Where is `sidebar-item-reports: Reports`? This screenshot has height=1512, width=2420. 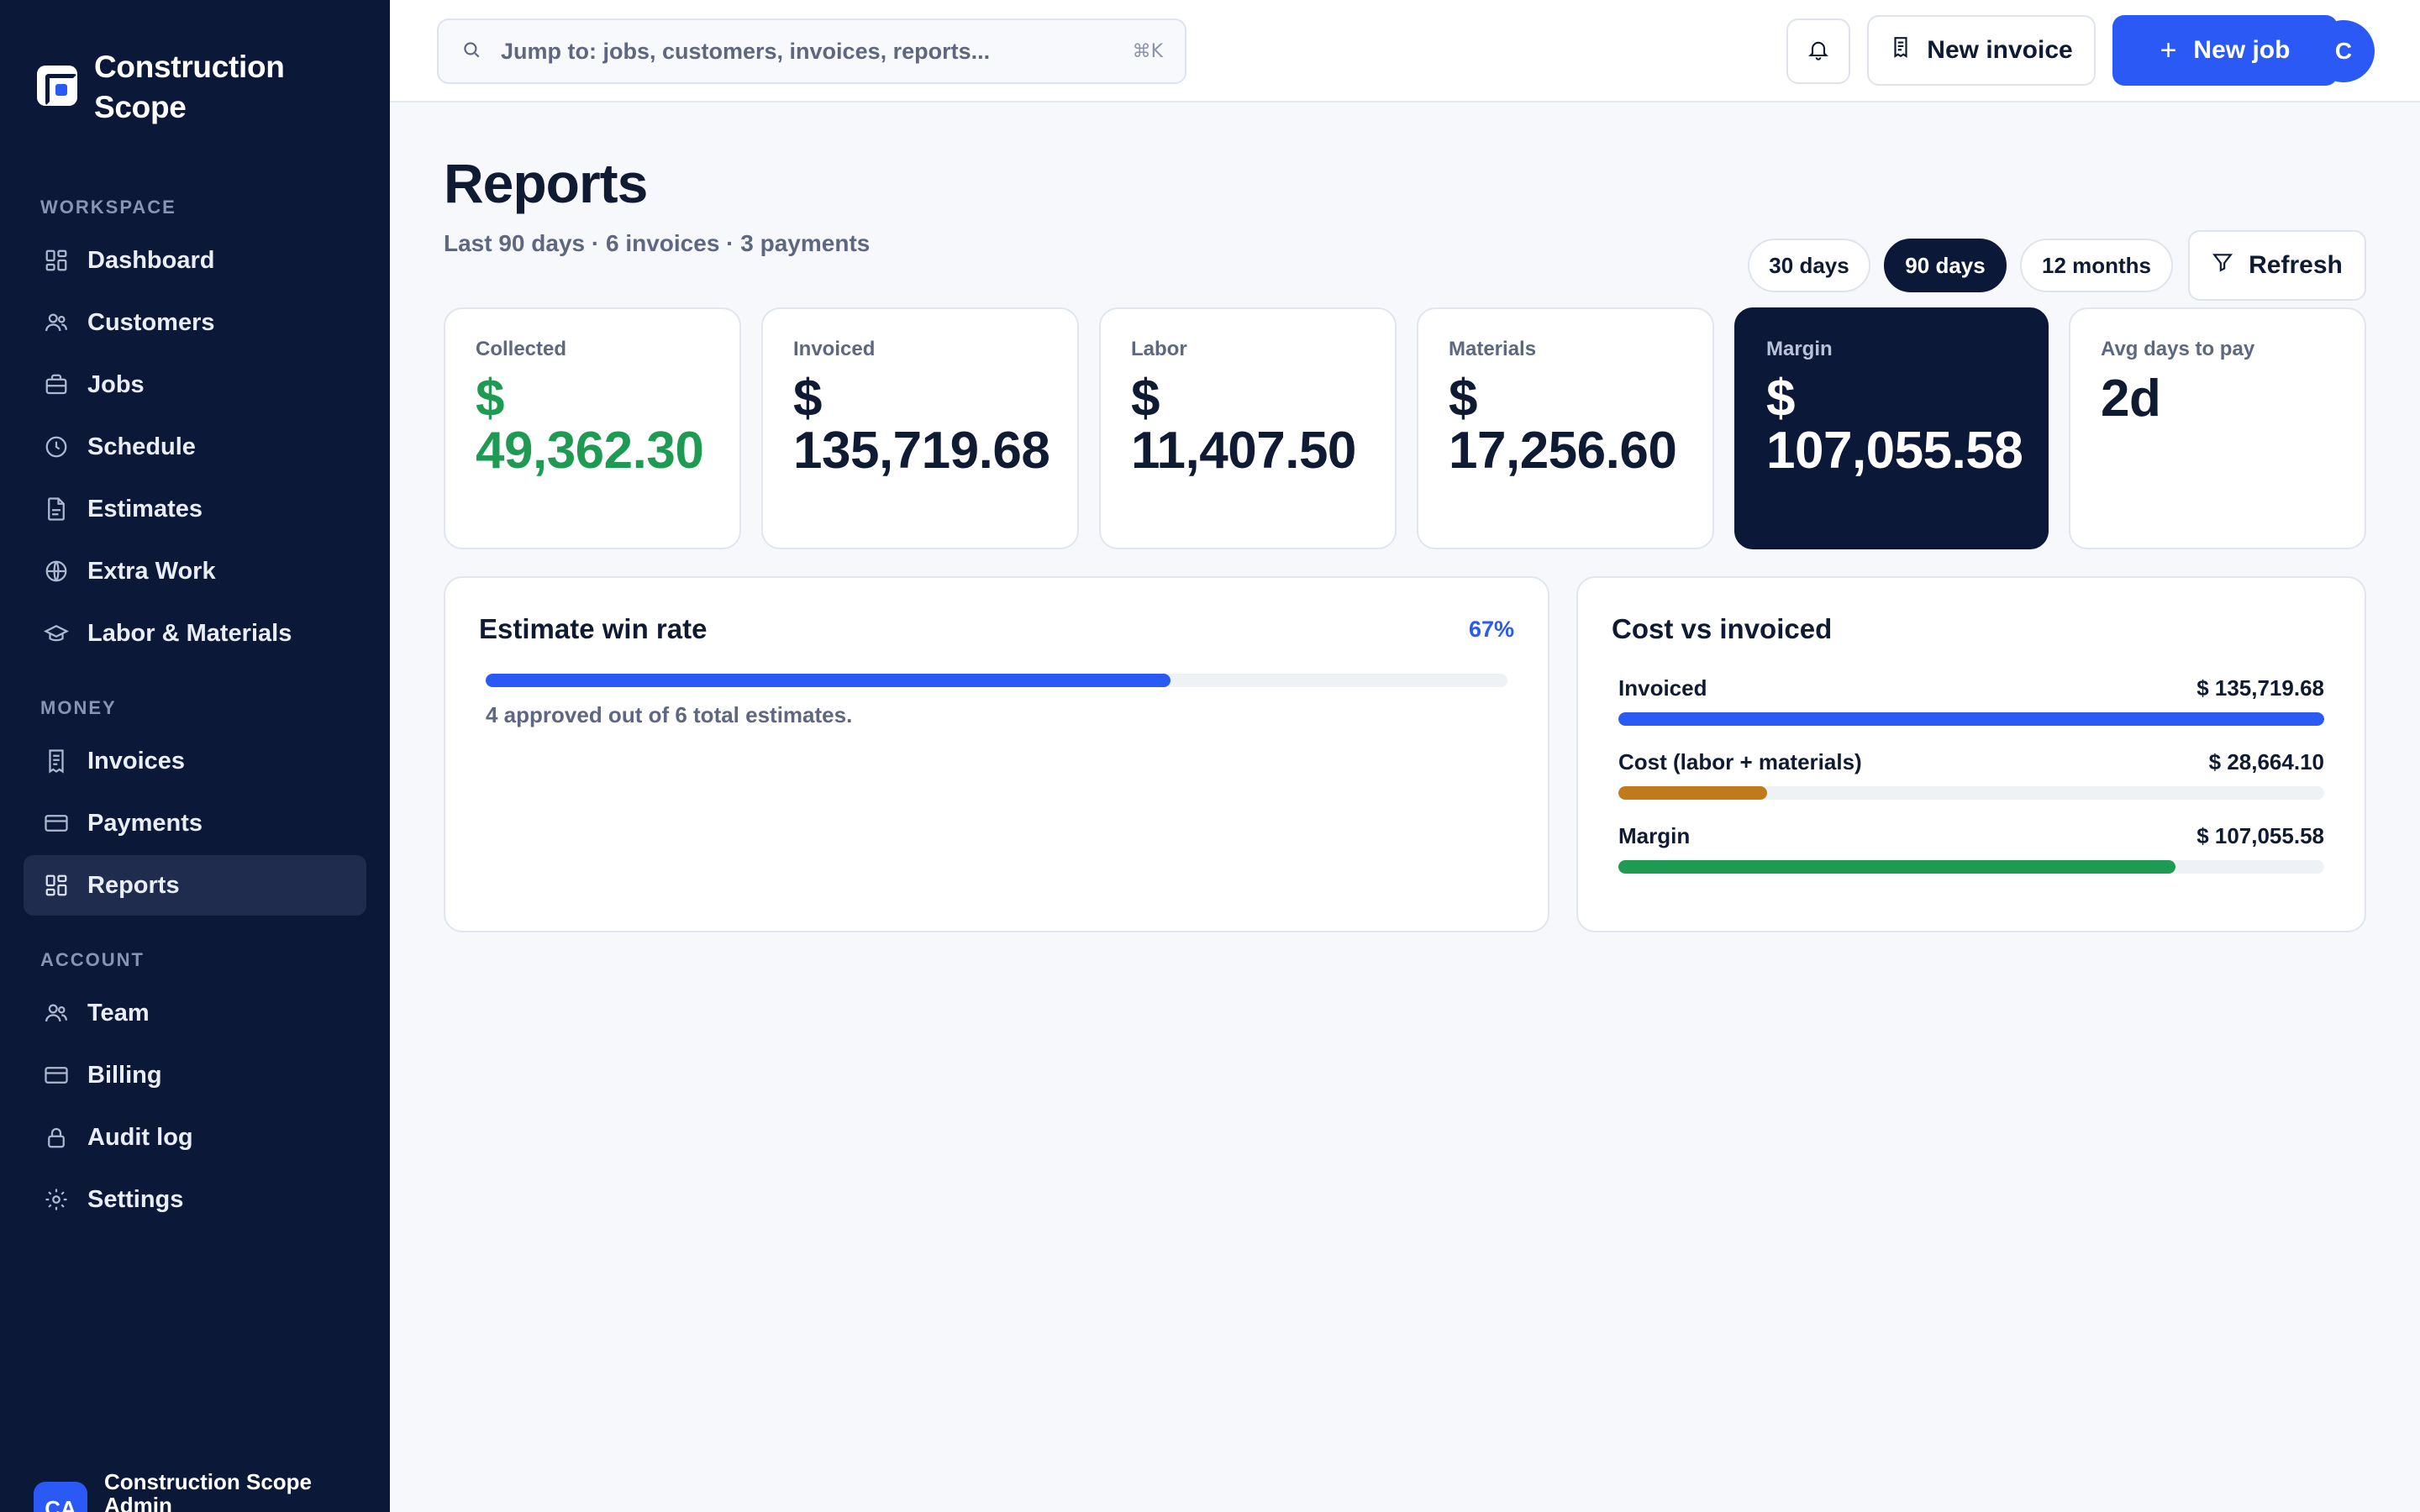 sidebar-item-reports: Reports is located at coordinates (195, 885).